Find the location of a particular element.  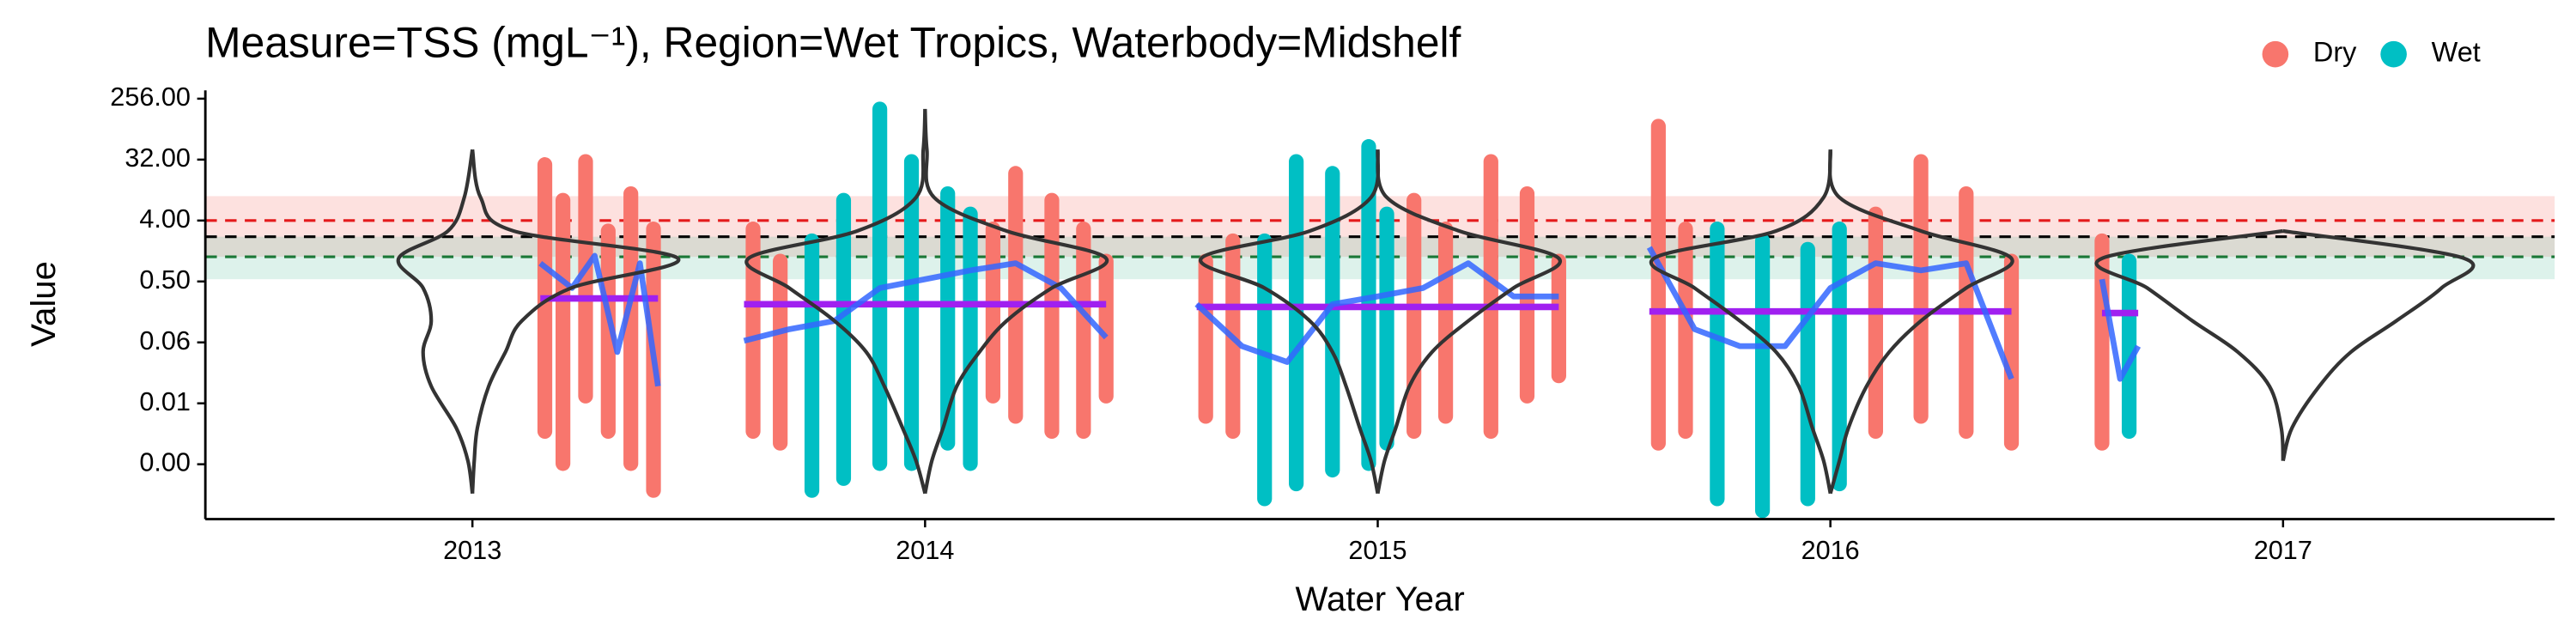

y-tick-label: 0.01 is located at coordinates (165, 401).